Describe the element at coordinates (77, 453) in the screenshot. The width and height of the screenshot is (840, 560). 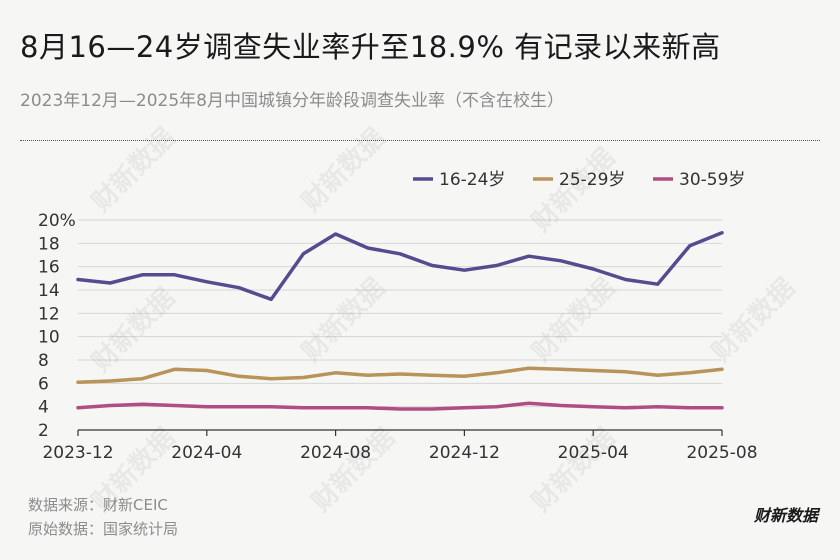
I see `x-tick-label: 2023-12` at that location.